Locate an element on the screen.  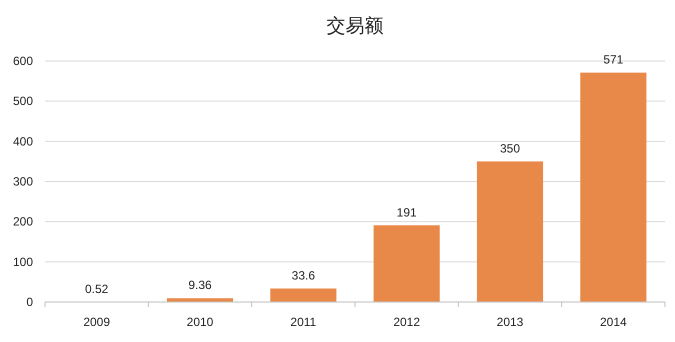
x-tick-label: 2010 is located at coordinates (200, 322).